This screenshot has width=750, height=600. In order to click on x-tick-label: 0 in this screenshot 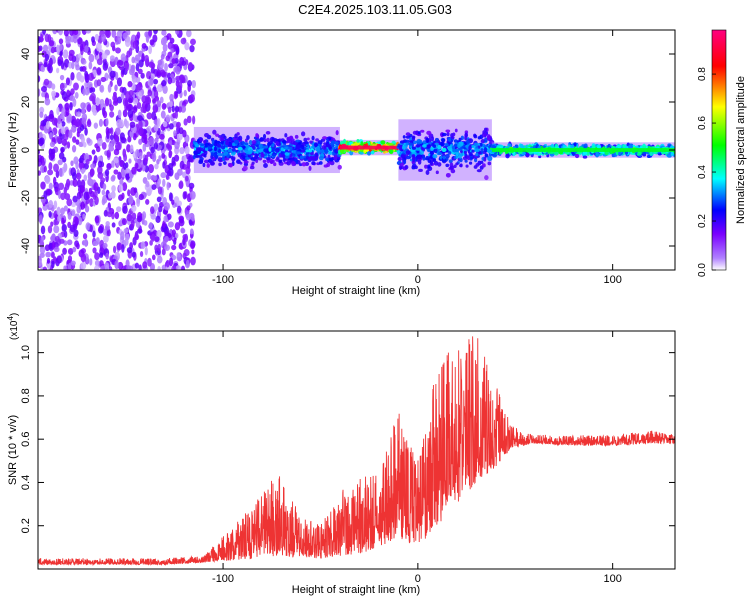, I will do `click(418, 280)`.